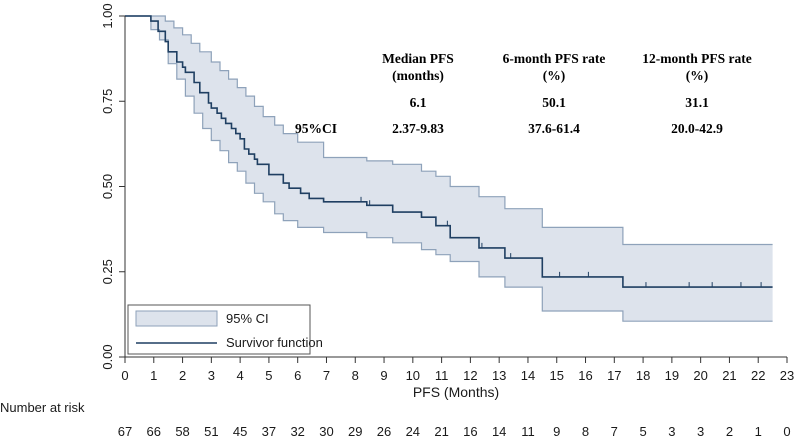  What do you see at coordinates (643, 375) in the screenshot?
I see `x-tick-label-18: 18` at bounding box center [643, 375].